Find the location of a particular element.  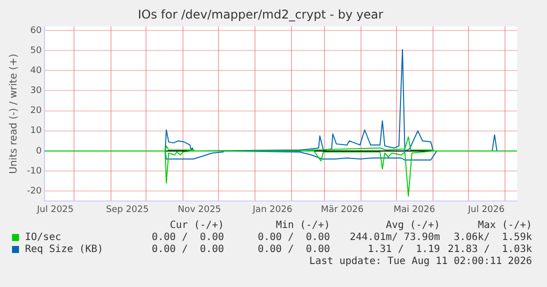

y-tick-label: 20 is located at coordinates (36, 111).